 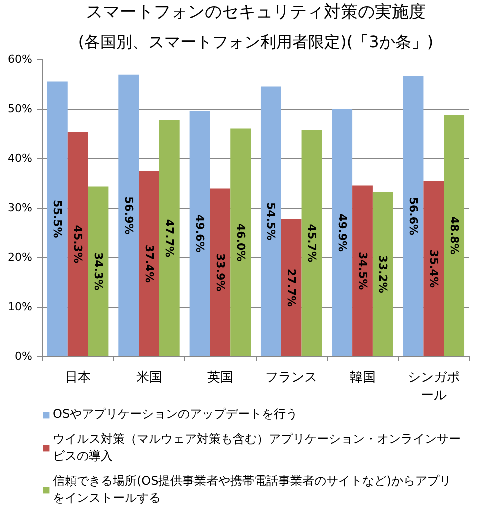 I want to click on data-label: 49.6%, so click(x=200, y=233).